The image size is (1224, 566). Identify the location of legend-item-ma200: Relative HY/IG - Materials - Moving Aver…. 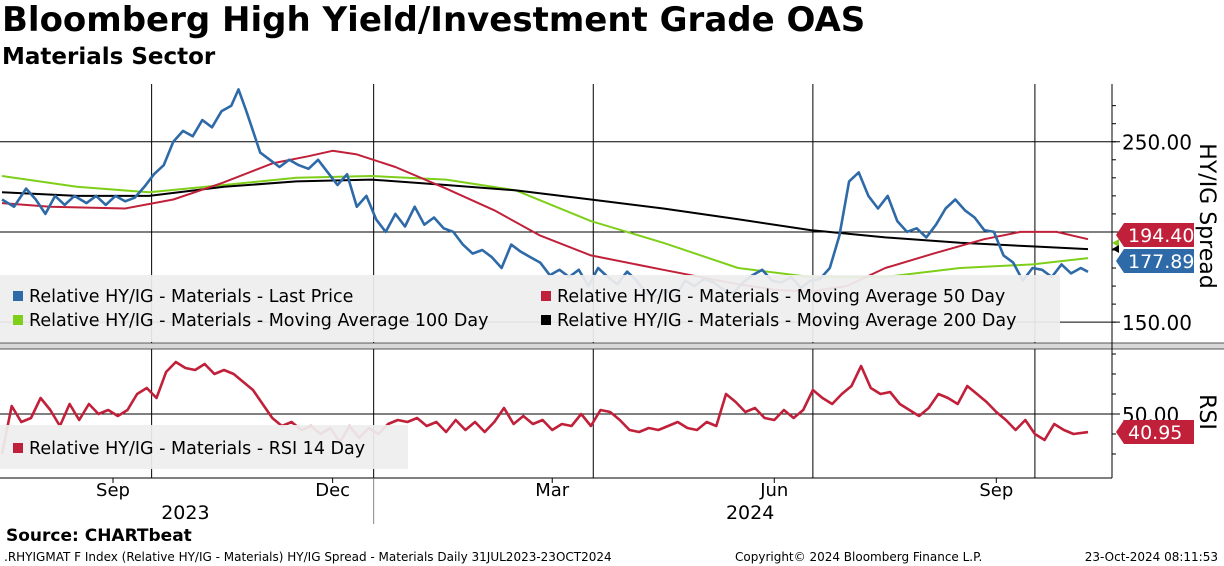
(778, 321).